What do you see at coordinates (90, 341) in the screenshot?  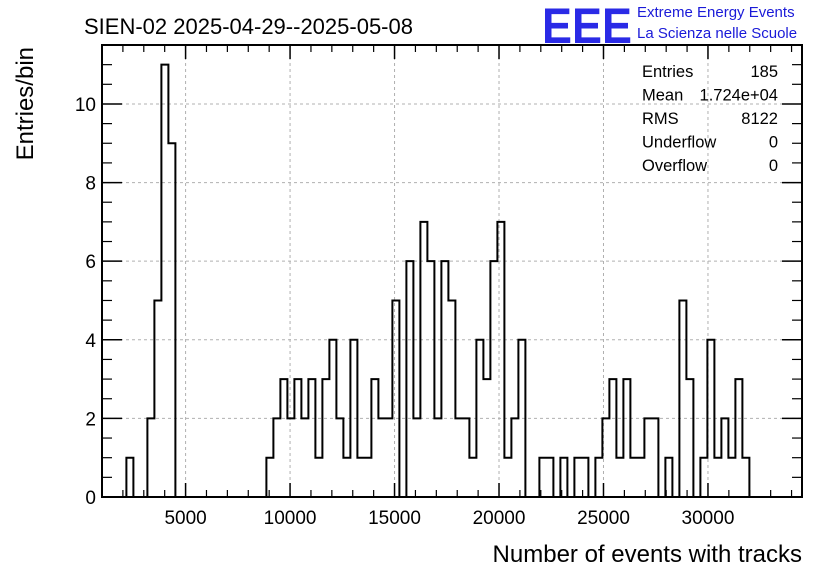 I see `y-tick-label: 4` at bounding box center [90, 341].